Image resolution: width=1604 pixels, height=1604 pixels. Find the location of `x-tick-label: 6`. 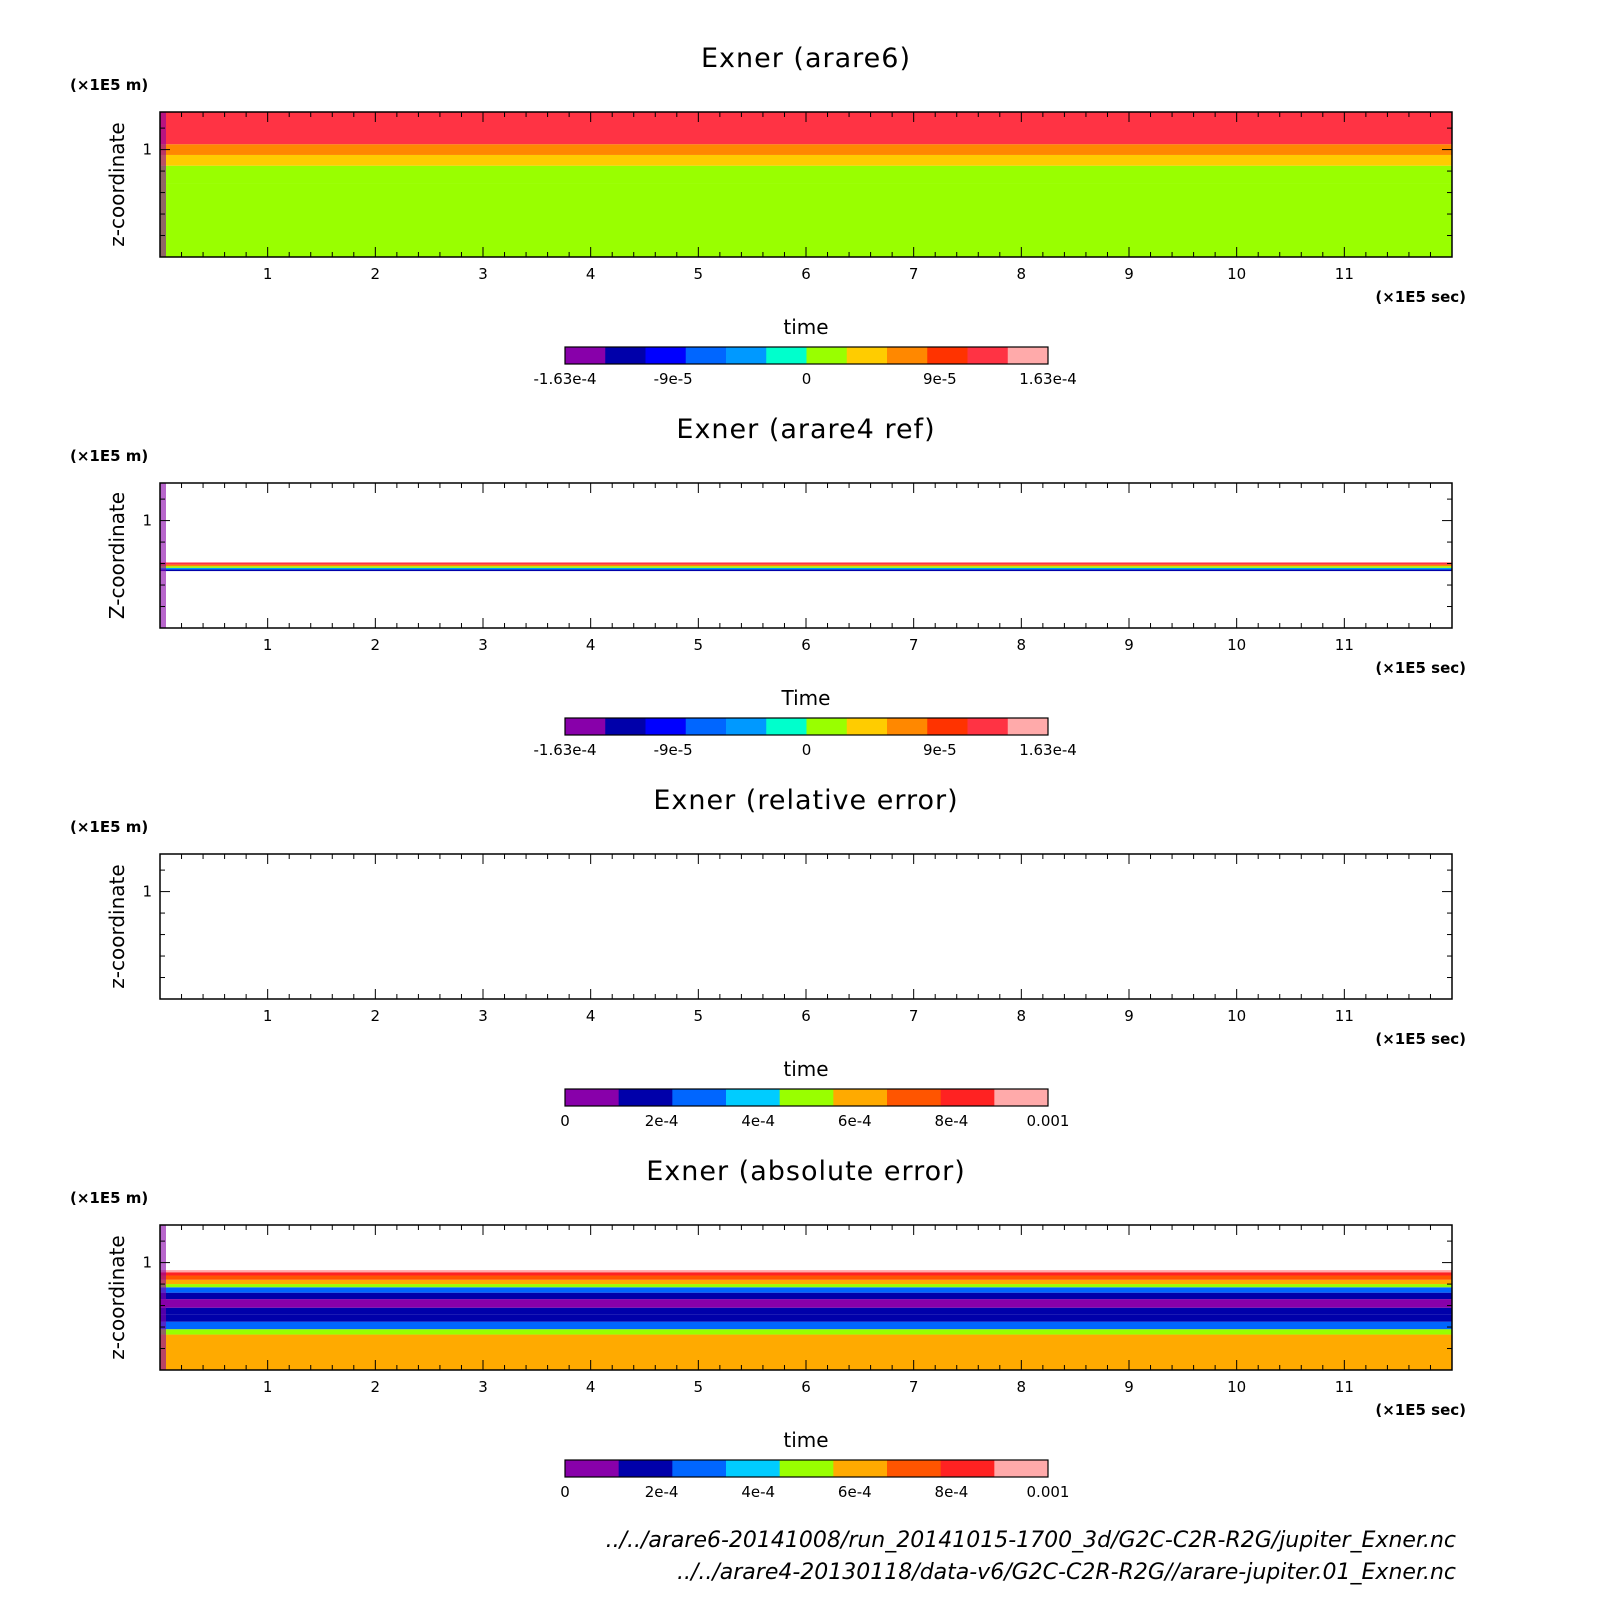

x-tick-label: 6 is located at coordinates (806, 274).